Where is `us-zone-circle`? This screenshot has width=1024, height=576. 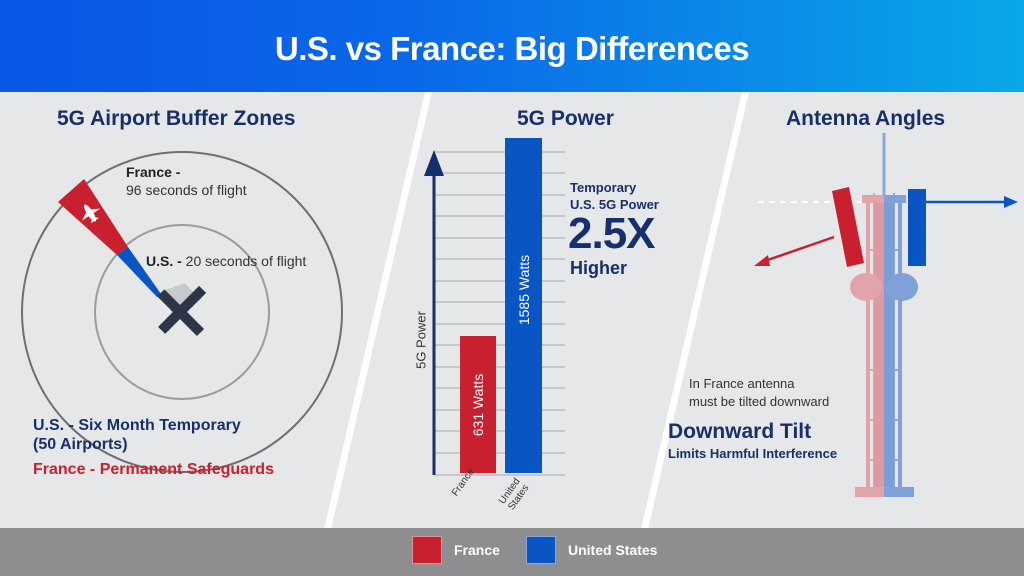
us-zone-circle is located at coordinates (182, 312).